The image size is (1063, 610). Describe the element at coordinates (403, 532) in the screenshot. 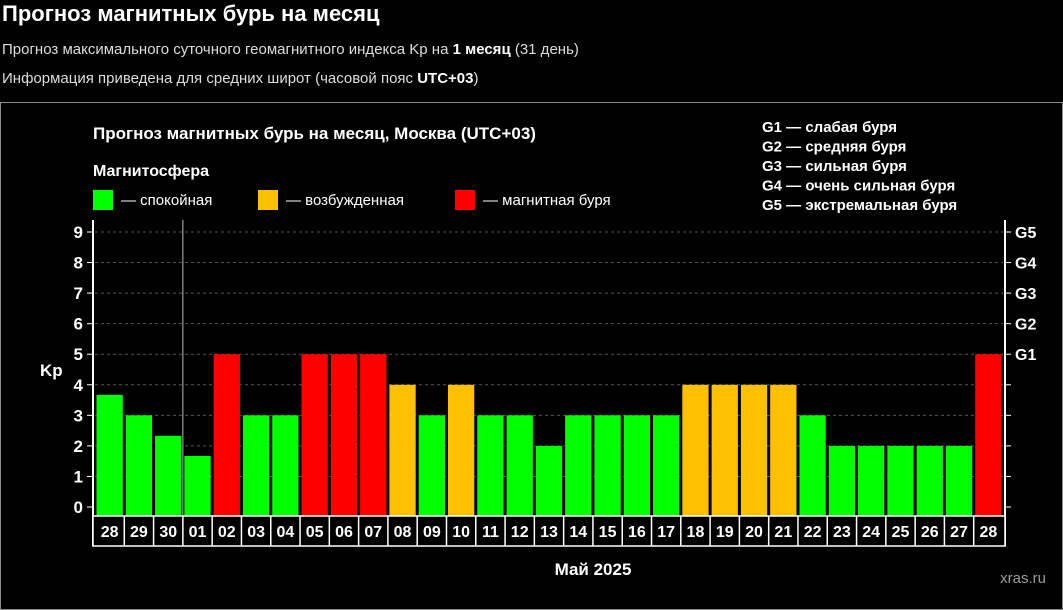

I see `x-tick-label: 08` at that location.